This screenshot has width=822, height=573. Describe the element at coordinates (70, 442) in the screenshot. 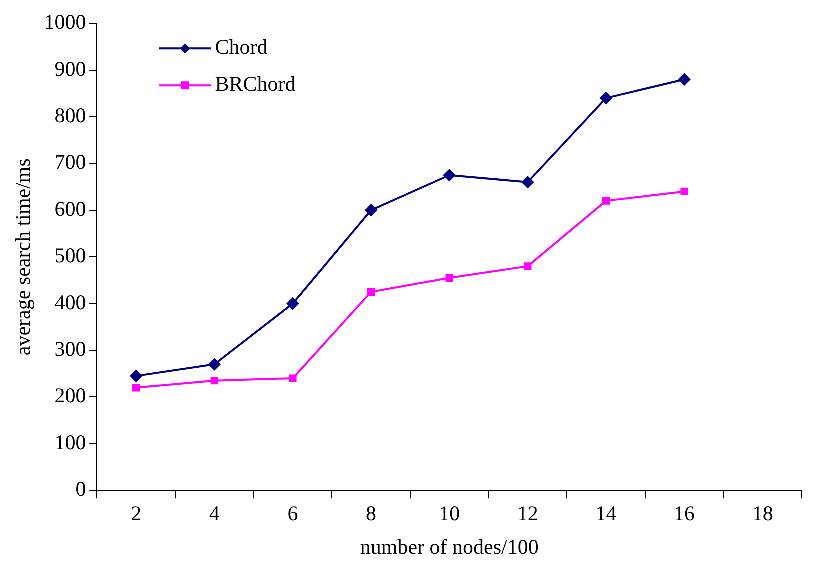

I see `y-tick-label: 100` at that location.